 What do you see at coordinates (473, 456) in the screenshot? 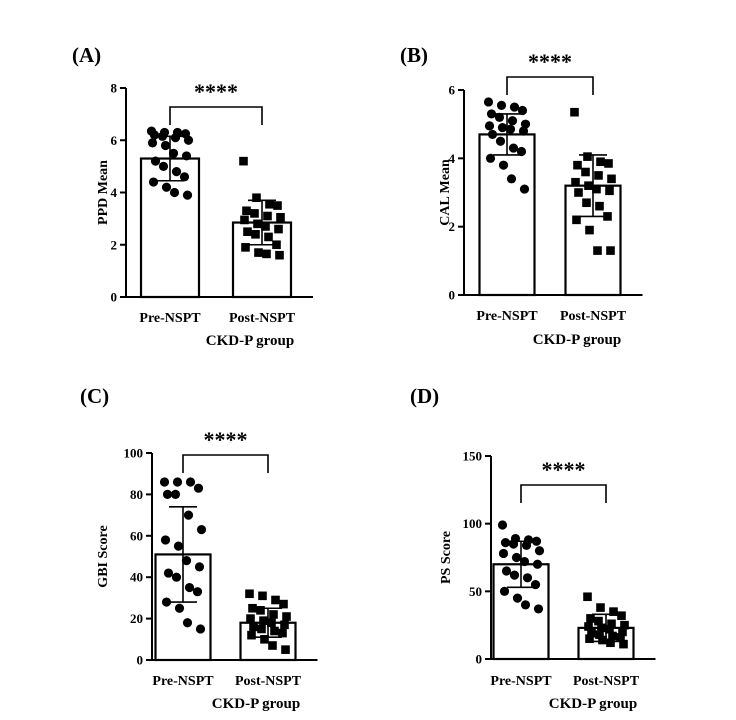
I see `panel-4-y-tick-label: 150` at bounding box center [473, 456].